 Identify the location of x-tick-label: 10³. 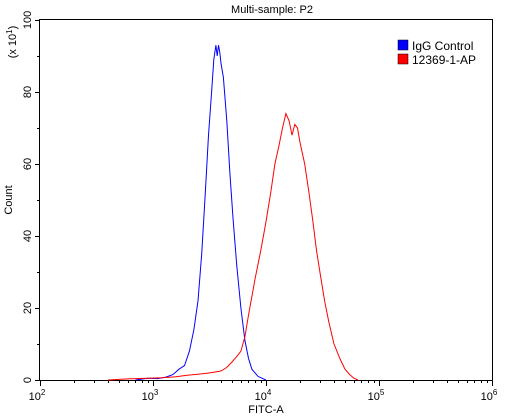
(150, 395).